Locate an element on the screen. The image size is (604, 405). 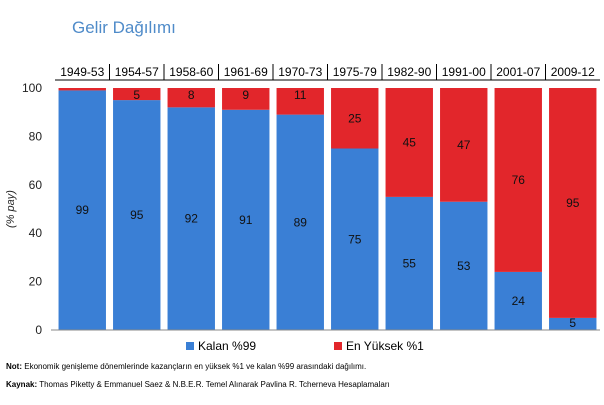
source-label: Kaynak: is located at coordinates (22, 384).